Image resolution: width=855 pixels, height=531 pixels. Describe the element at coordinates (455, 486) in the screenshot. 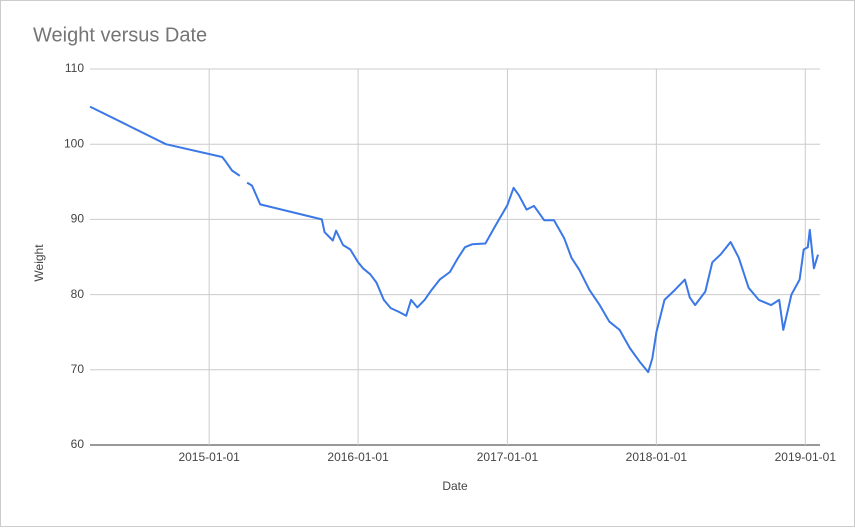

I see `x-axis-label: Date` at that location.